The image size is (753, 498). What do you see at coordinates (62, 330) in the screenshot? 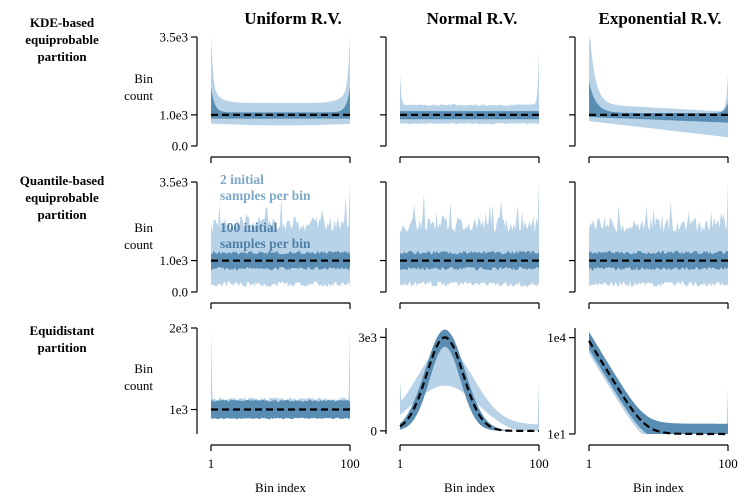
I see `row-label: Equidistant` at bounding box center [62, 330].